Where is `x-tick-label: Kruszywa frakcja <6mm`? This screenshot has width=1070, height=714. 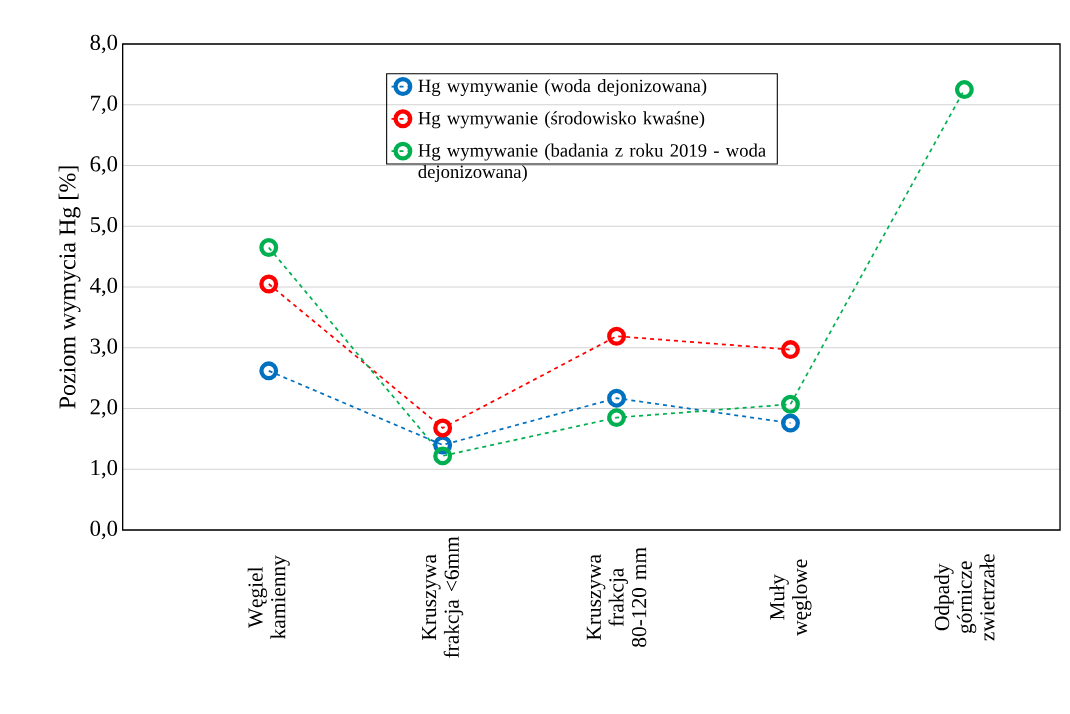
x-tick-label: Kruszywa frakcja <6mm is located at coordinates (443, 597).